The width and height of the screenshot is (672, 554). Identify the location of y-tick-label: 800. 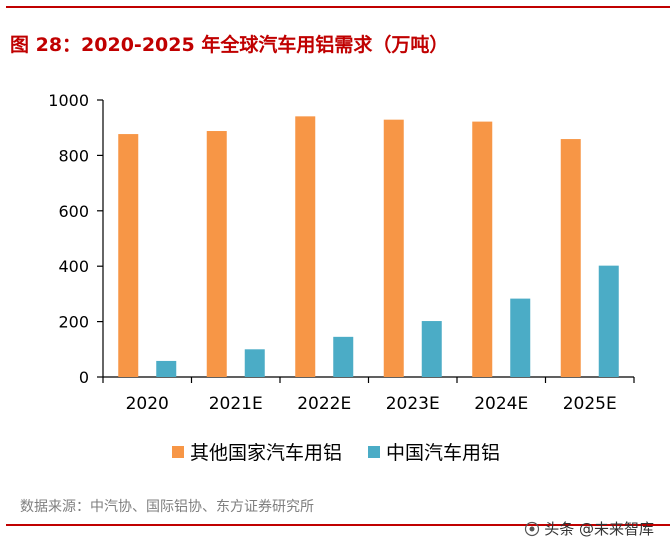
(73, 155).